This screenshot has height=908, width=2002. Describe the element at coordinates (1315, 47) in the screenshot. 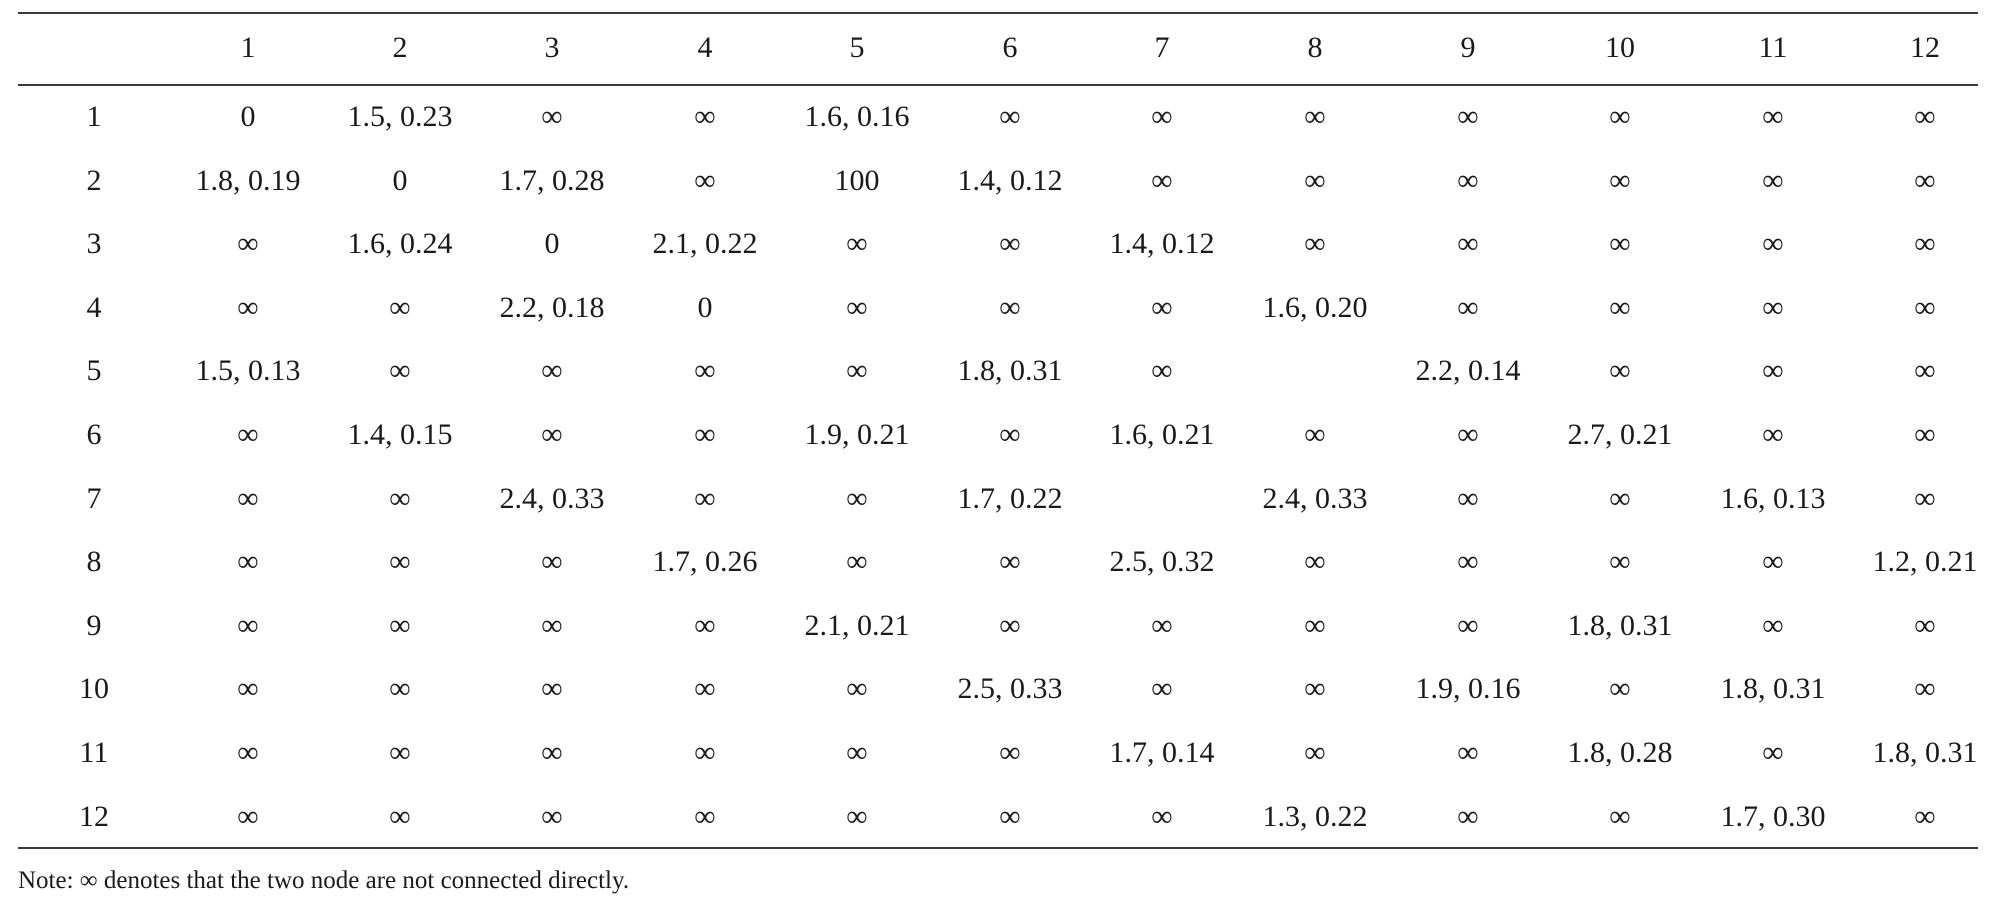

I see `column-header: 8` at that location.